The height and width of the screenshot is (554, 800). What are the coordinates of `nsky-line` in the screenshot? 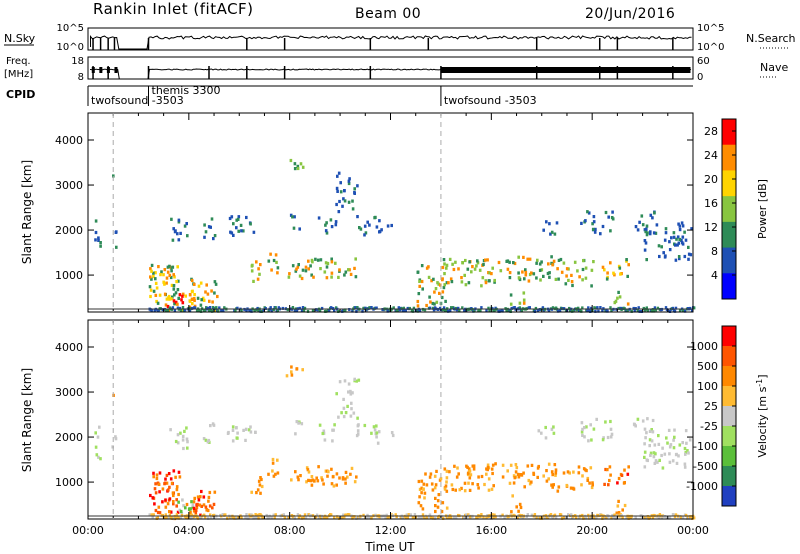 It's located at (390, 42).